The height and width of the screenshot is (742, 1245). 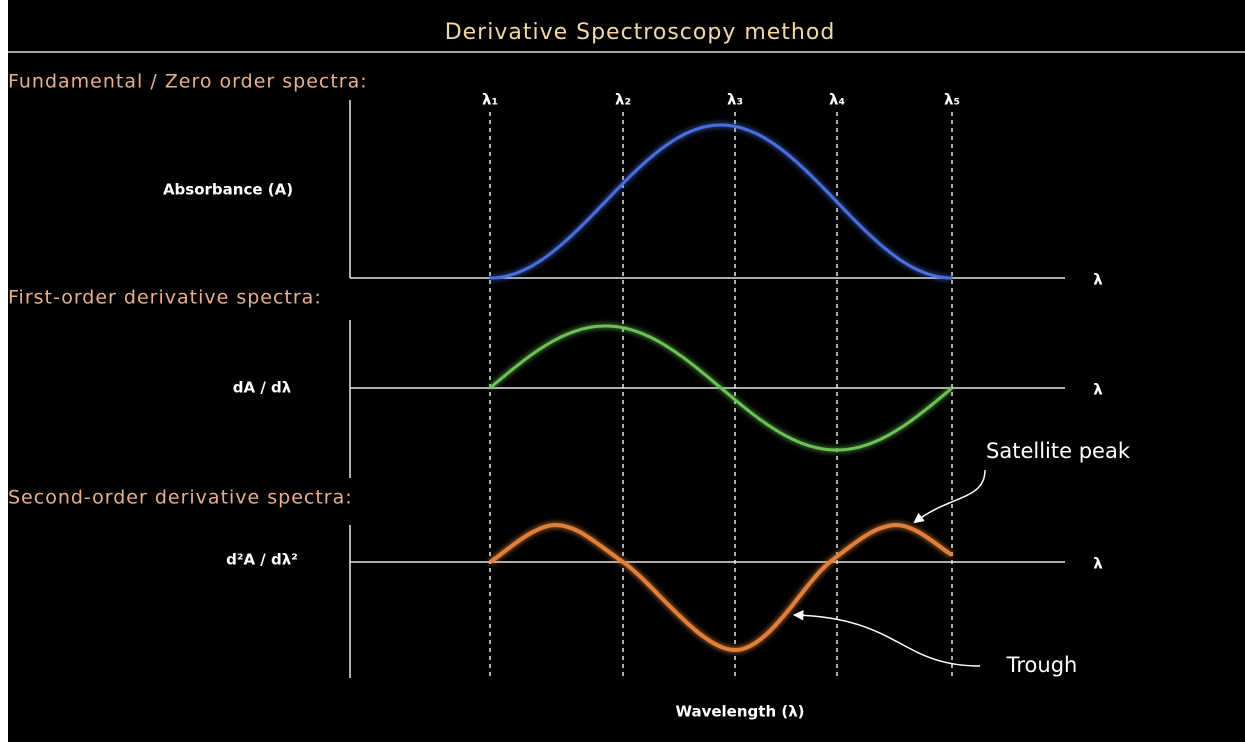 What do you see at coordinates (1042, 665) in the screenshot?
I see `annotation: Trough` at bounding box center [1042, 665].